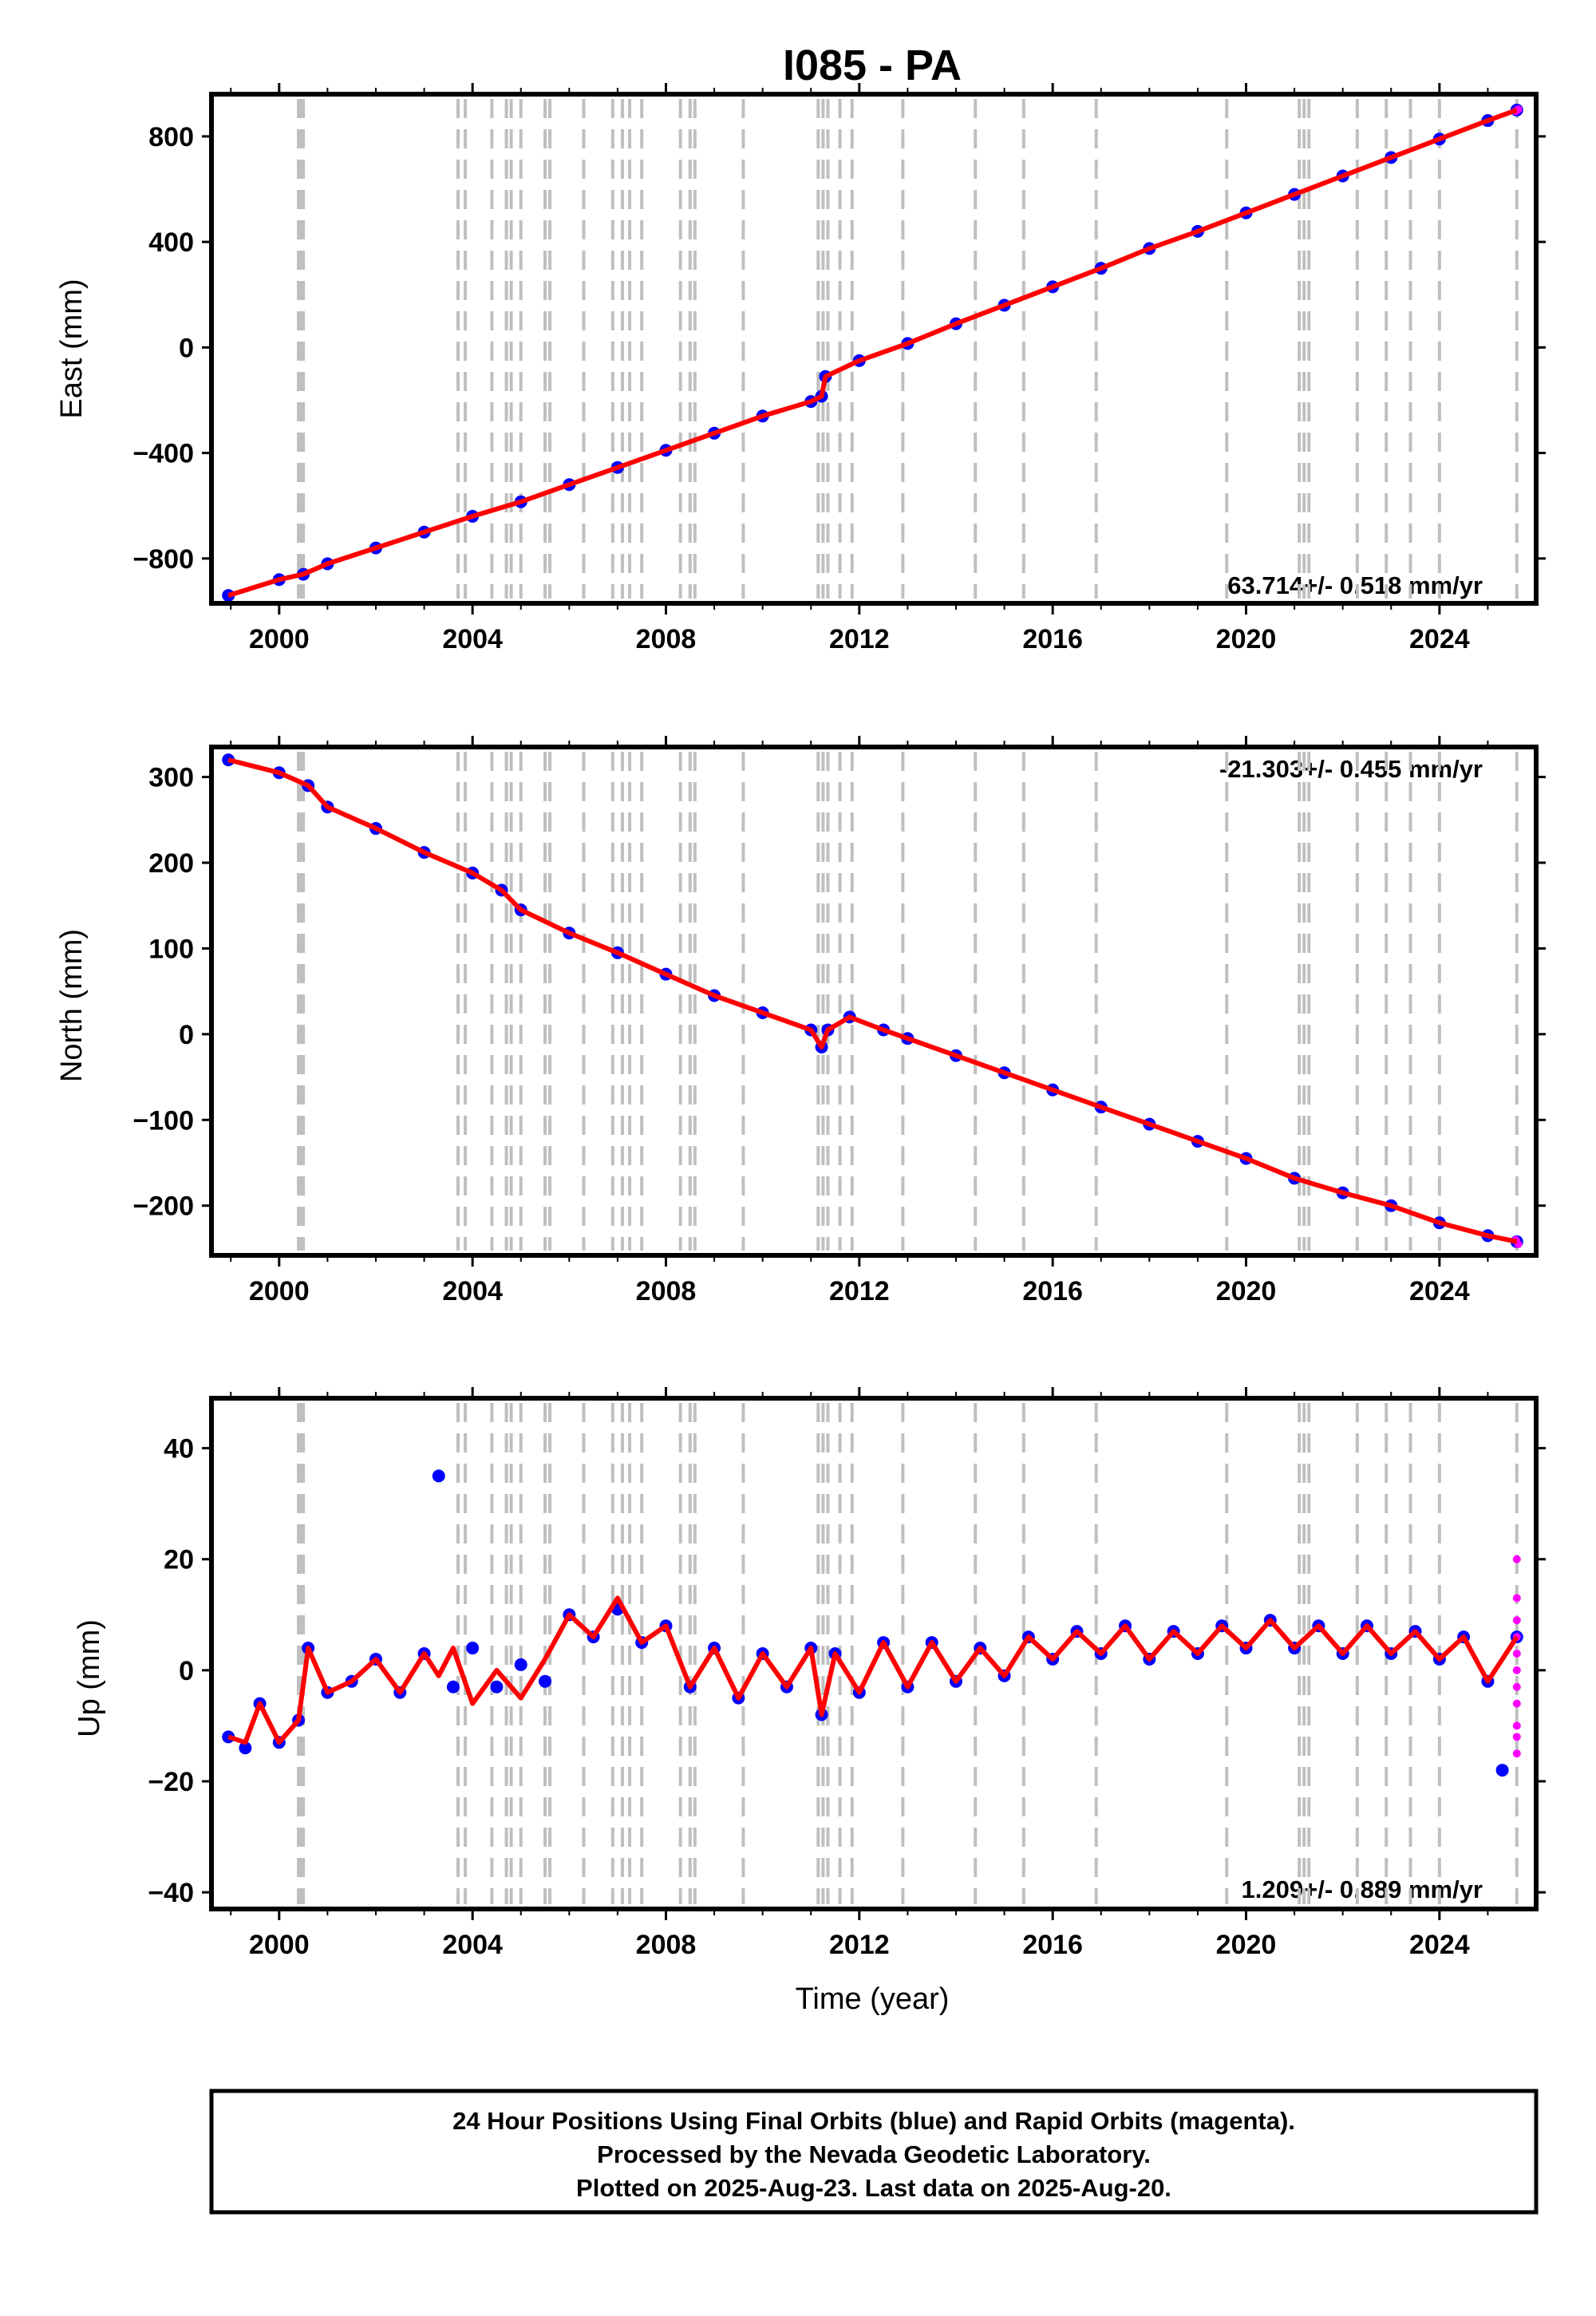  Describe the element at coordinates (171, 242) in the screenshot. I see `east-y-tick-label: 400` at that location.